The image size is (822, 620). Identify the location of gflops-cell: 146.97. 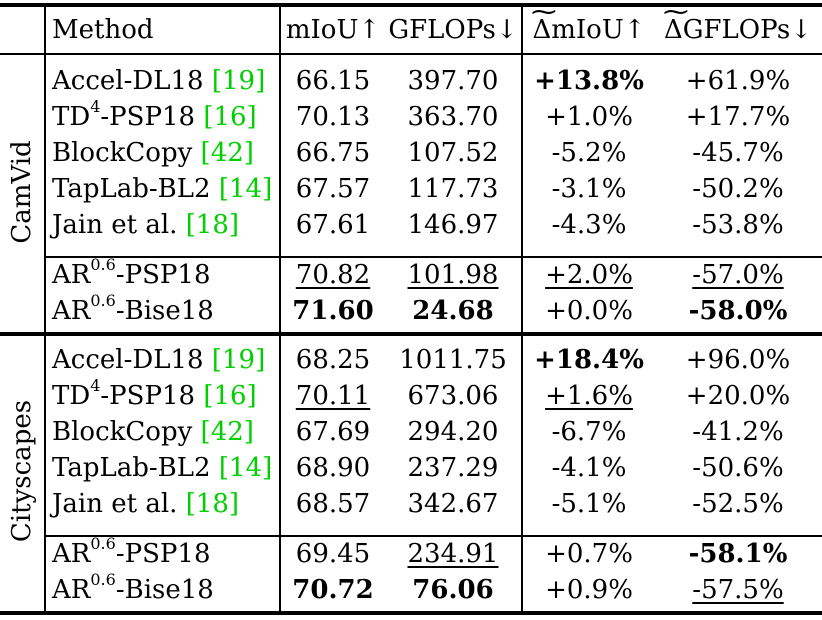
(453, 225).